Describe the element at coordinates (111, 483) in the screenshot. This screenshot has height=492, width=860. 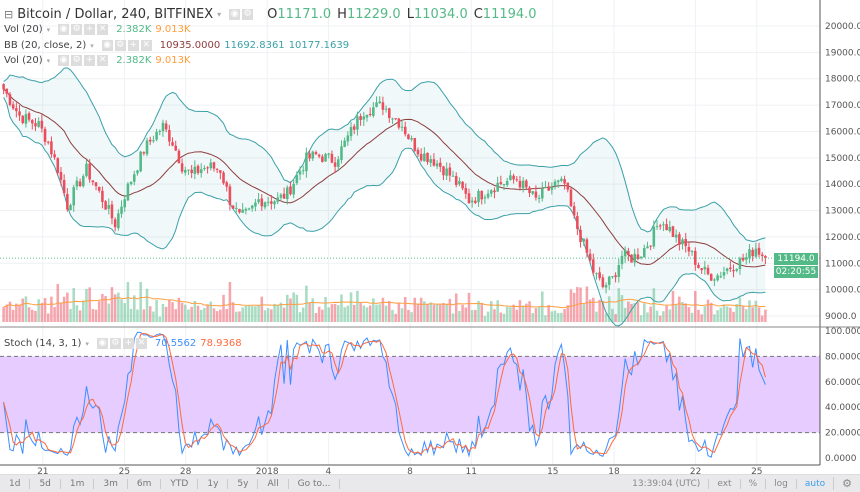
I see `range-button-3m: 3m` at that location.